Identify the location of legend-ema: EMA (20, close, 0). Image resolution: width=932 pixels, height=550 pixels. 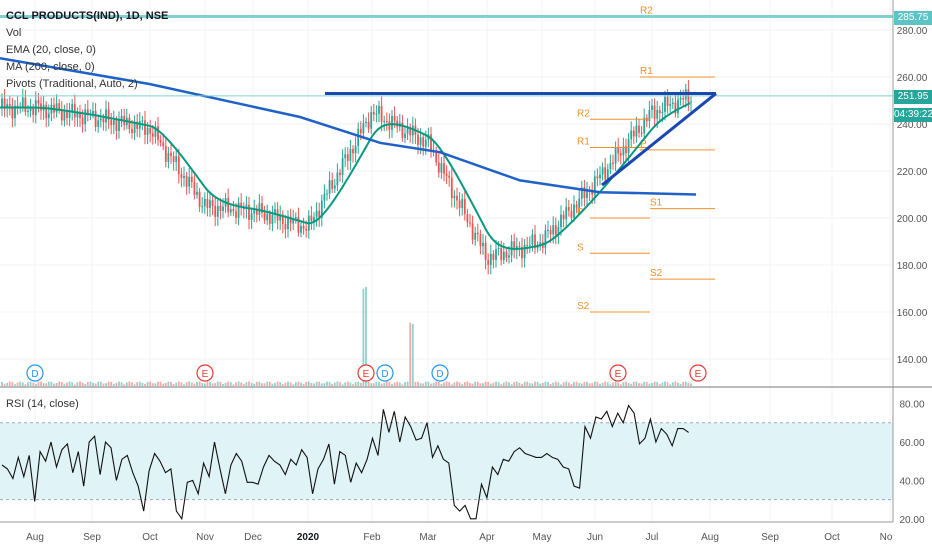
(51, 50).